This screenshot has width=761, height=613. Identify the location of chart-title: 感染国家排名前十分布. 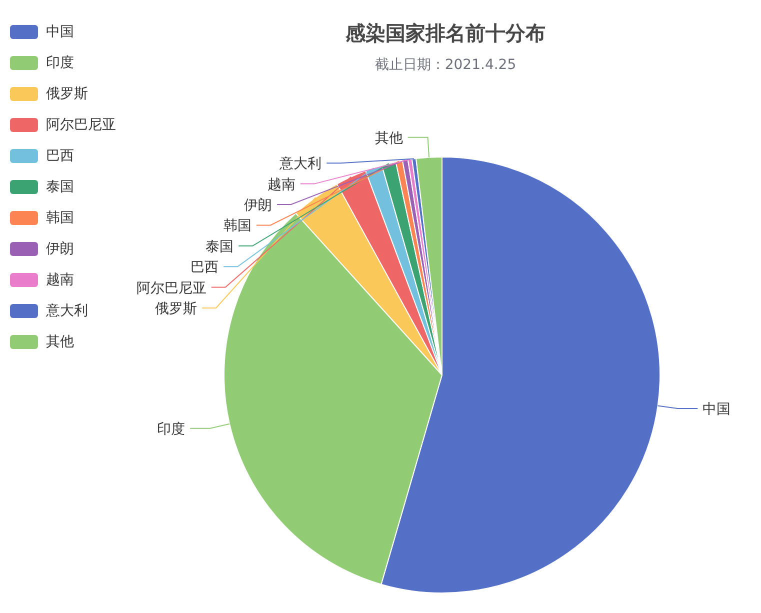
(445, 33).